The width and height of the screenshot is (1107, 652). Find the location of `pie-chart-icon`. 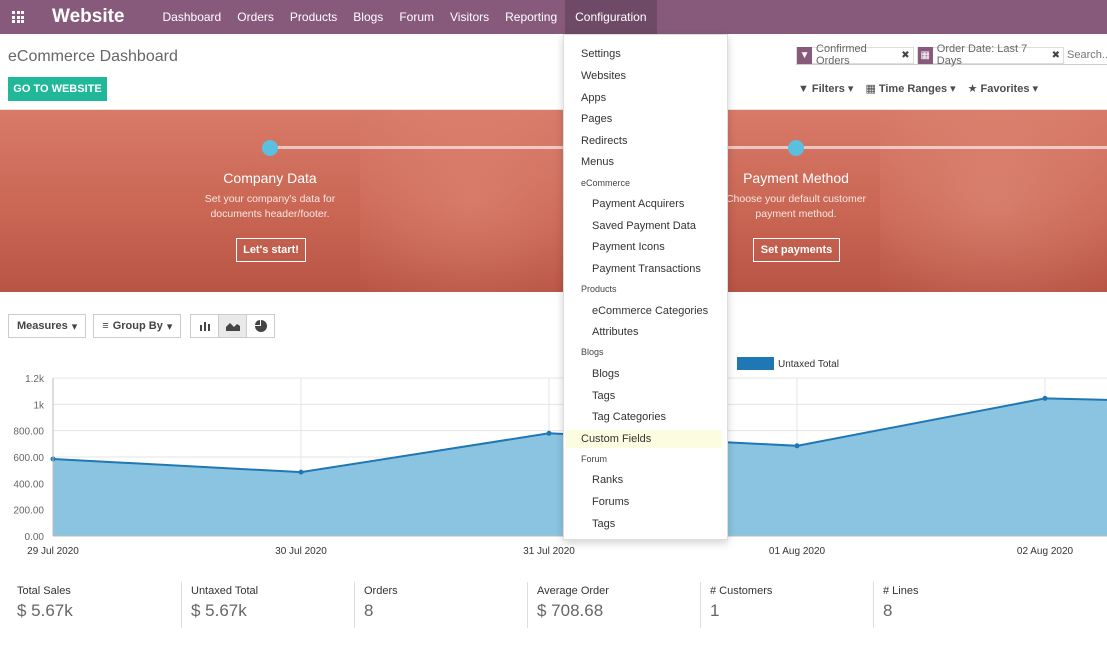

pie-chart-icon is located at coordinates (261, 326).